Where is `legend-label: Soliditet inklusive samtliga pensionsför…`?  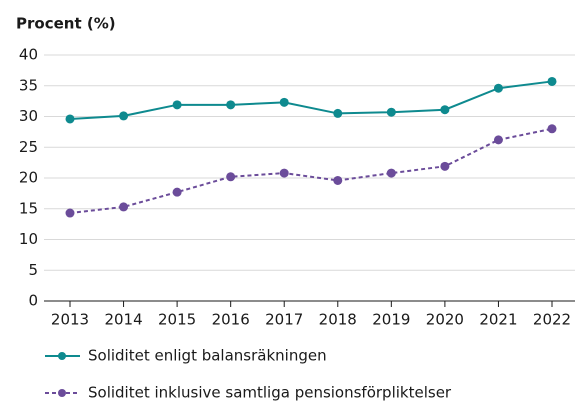 legend-label: Soliditet inklusive samtliga pensionsför… is located at coordinates (270, 392).